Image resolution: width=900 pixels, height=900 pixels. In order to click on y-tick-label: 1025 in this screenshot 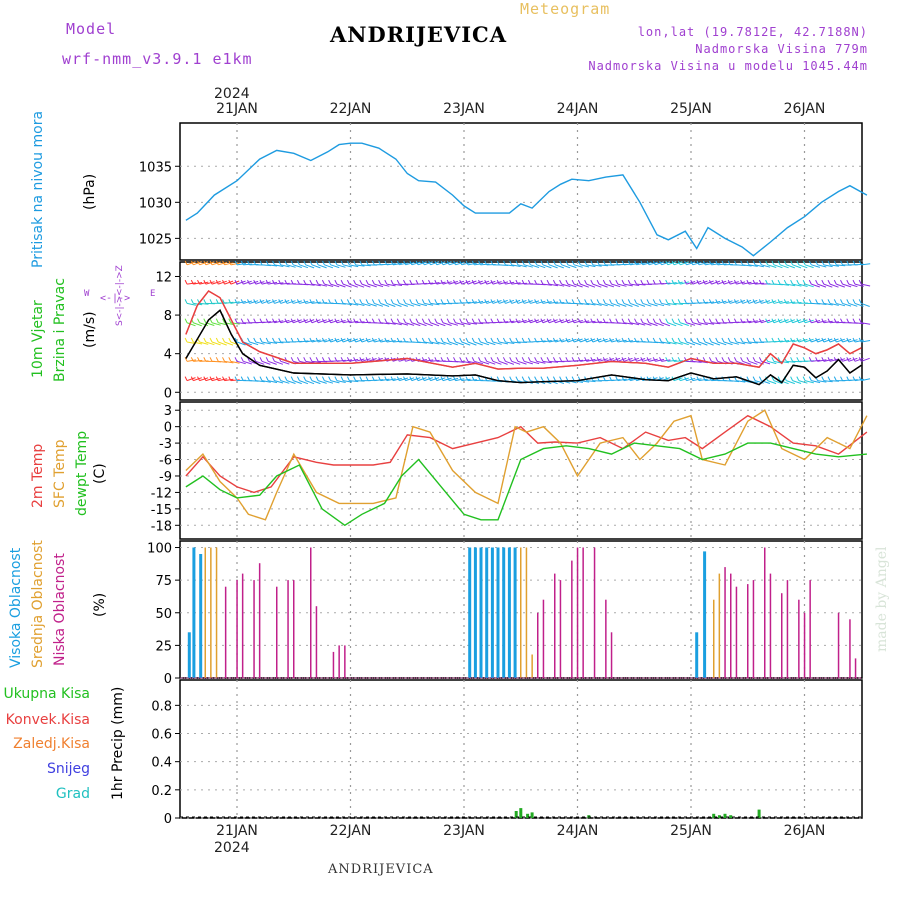, I will do `click(155, 239)`.